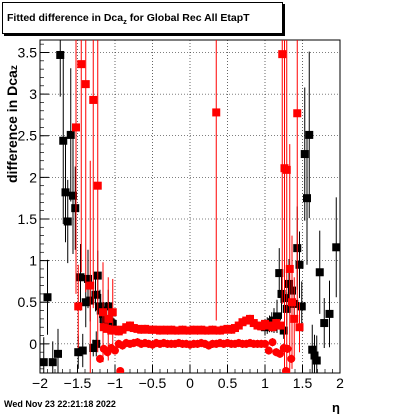 This screenshot has height=414, width=400. What do you see at coordinates (28, 136) in the screenshot?
I see `y-tick-label: 2.5` at bounding box center [28, 136].